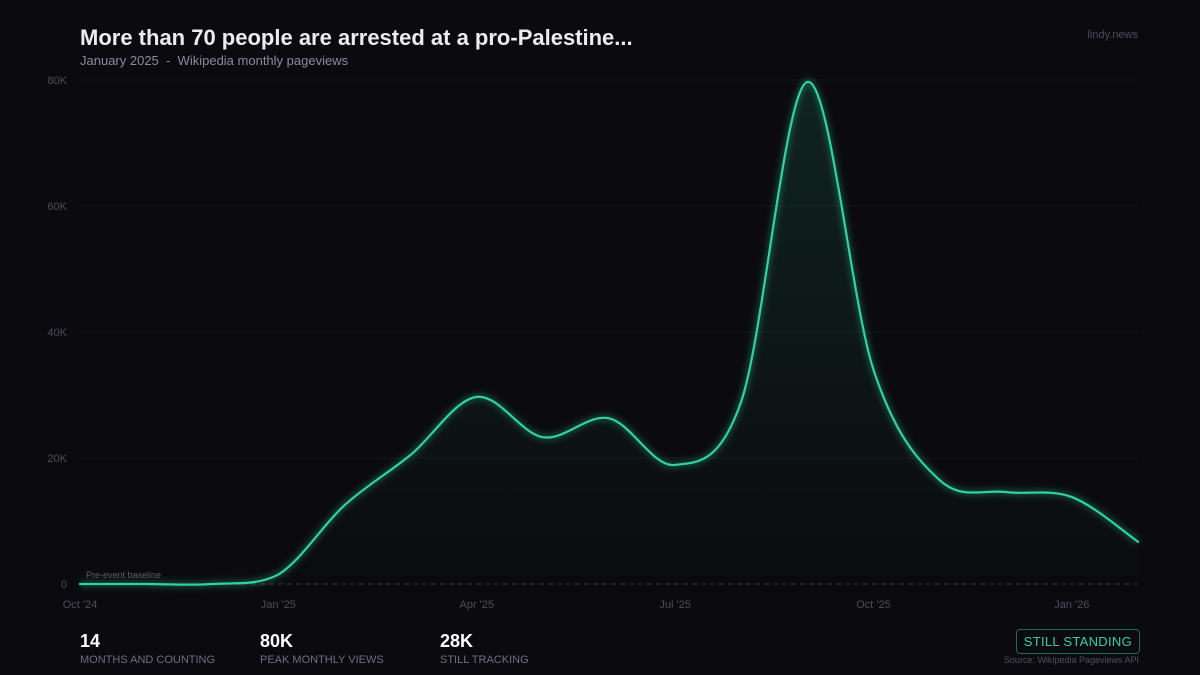 The width and height of the screenshot is (1200, 675). What do you see at coordinates (64, 585) in the screenshot?
I see `y-tick-label: 0` at bounding box center [64, 585].